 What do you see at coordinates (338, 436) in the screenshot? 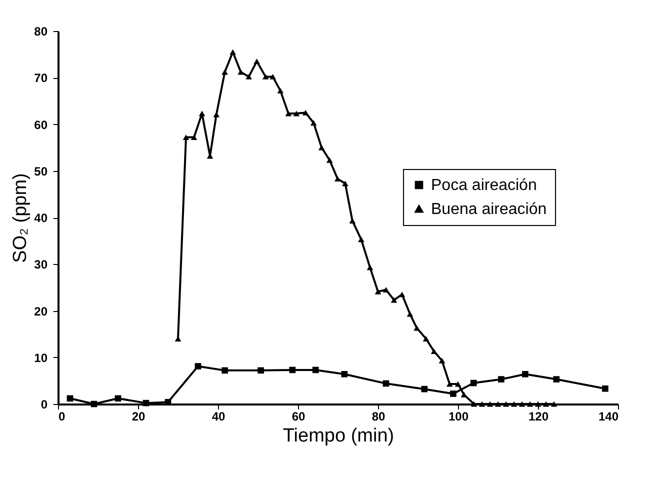
I see `x-axis-title: Tiempo (min)` at bounding box center [338, 436].